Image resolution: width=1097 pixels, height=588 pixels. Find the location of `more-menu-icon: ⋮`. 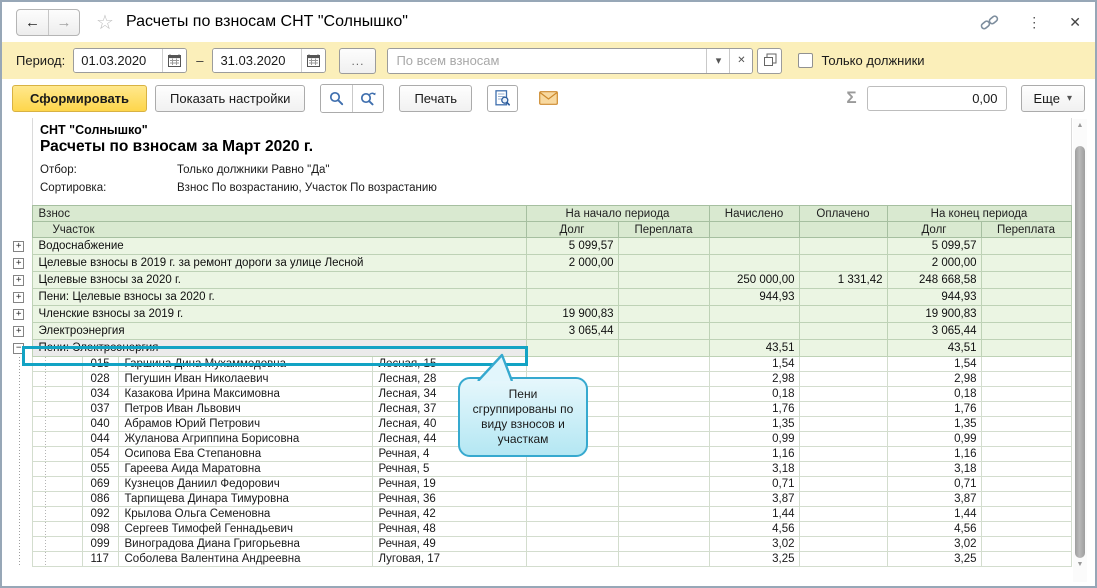

more-menu-icon: ⋮ is located at coordinates (1034, 21).